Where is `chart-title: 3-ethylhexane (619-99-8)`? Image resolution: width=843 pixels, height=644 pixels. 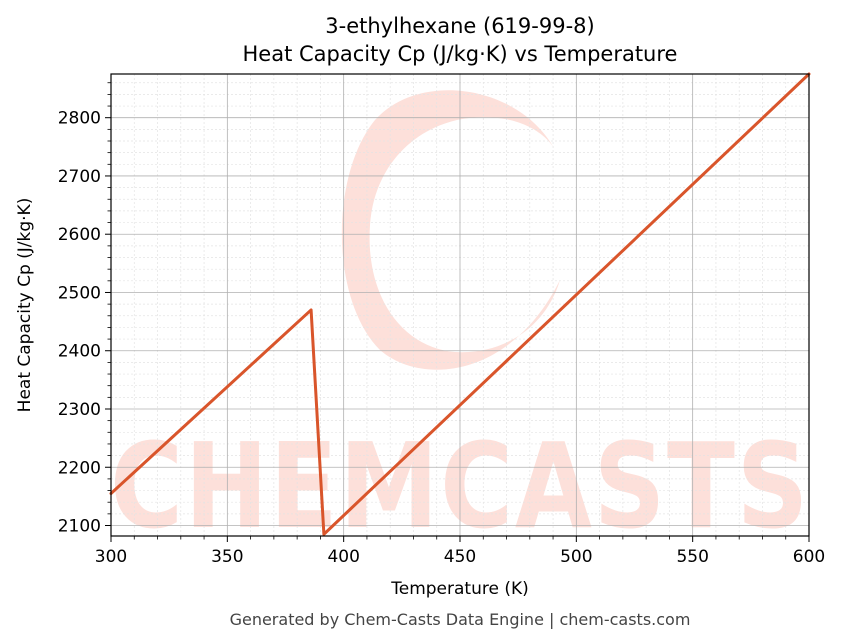 chart-title: 3-ethylhexane (619-99-8) is located at coordinates (459, 26).